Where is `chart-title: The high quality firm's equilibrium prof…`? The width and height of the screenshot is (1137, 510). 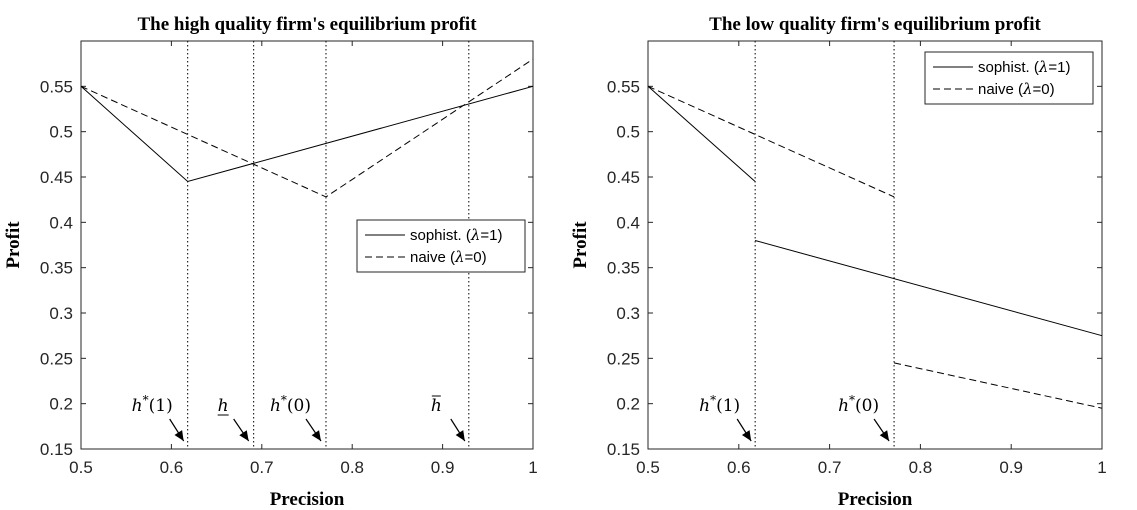 chart-title: The high quality firm's equilibrium prof… is located at coordinates (307, 24).